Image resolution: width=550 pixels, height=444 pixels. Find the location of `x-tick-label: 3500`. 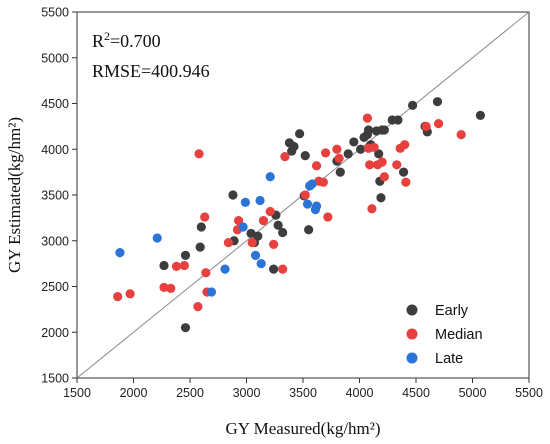

x-tick-label: 3500 is located at coordinates (303, 393).